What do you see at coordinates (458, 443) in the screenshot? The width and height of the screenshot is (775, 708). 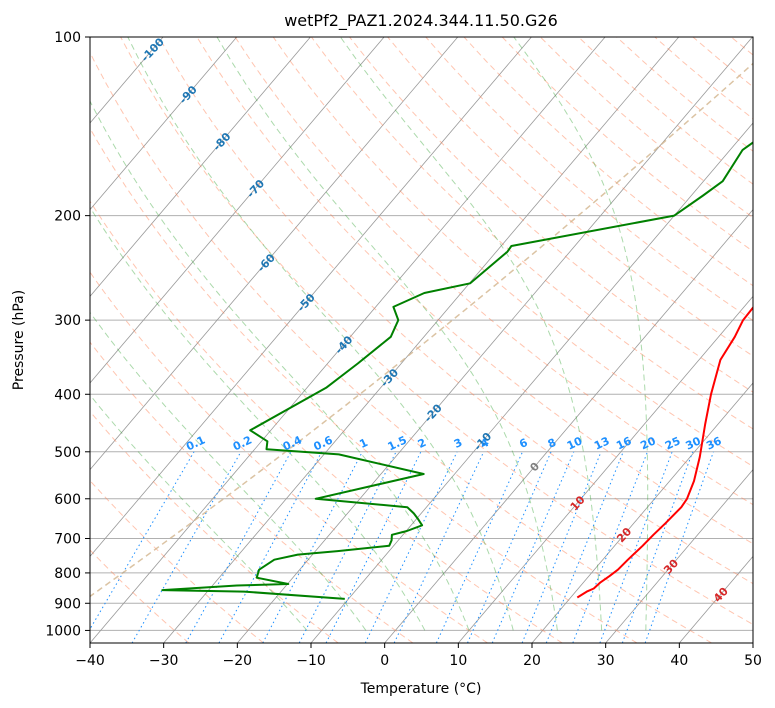 I see `mixing-ratio-label: 3` at bounding box center [458, 443].